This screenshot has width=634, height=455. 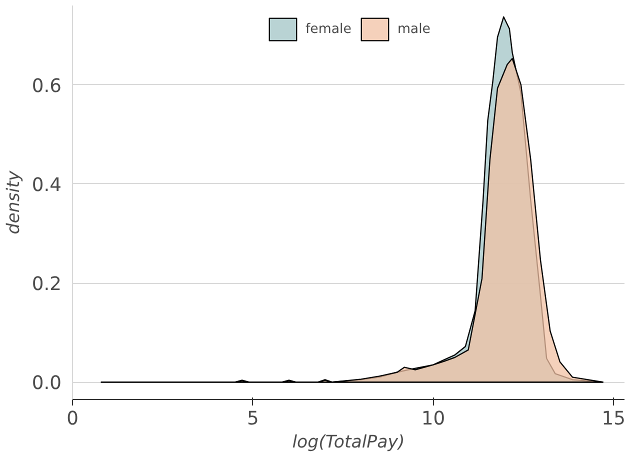 What do you see at coordinates (433, 419) in the screenshot?
I see `x-tick-label: 10` at bounding box center [433, 419].